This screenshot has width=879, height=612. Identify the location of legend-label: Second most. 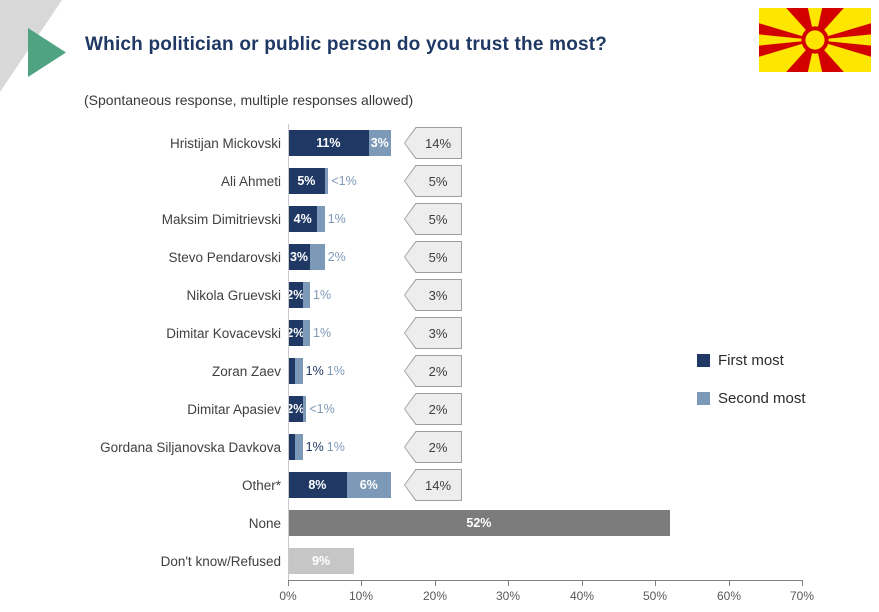
(762, 398).